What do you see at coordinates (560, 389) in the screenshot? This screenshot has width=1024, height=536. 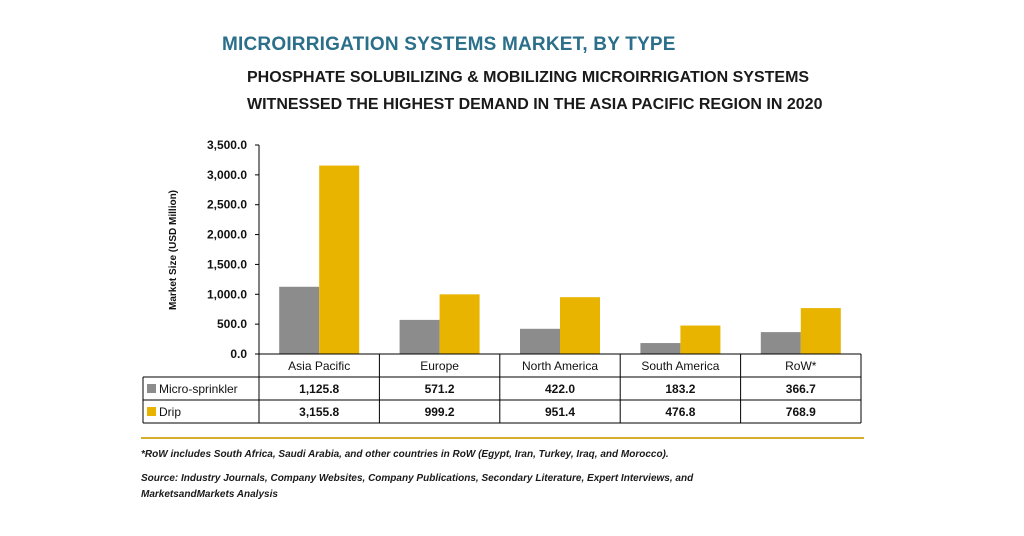 I see `data-label: 422.0` at bounding box center [560, 389].